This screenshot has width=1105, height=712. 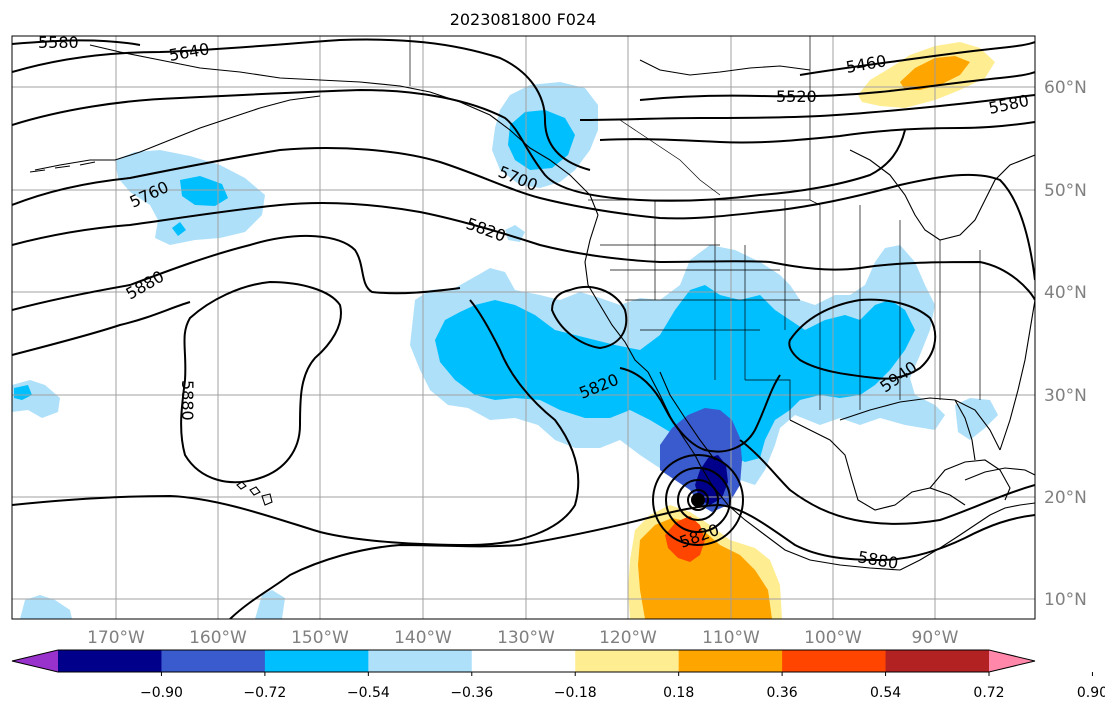 I want to click on shade-spot-west-inner, so click(x=23, y=392).